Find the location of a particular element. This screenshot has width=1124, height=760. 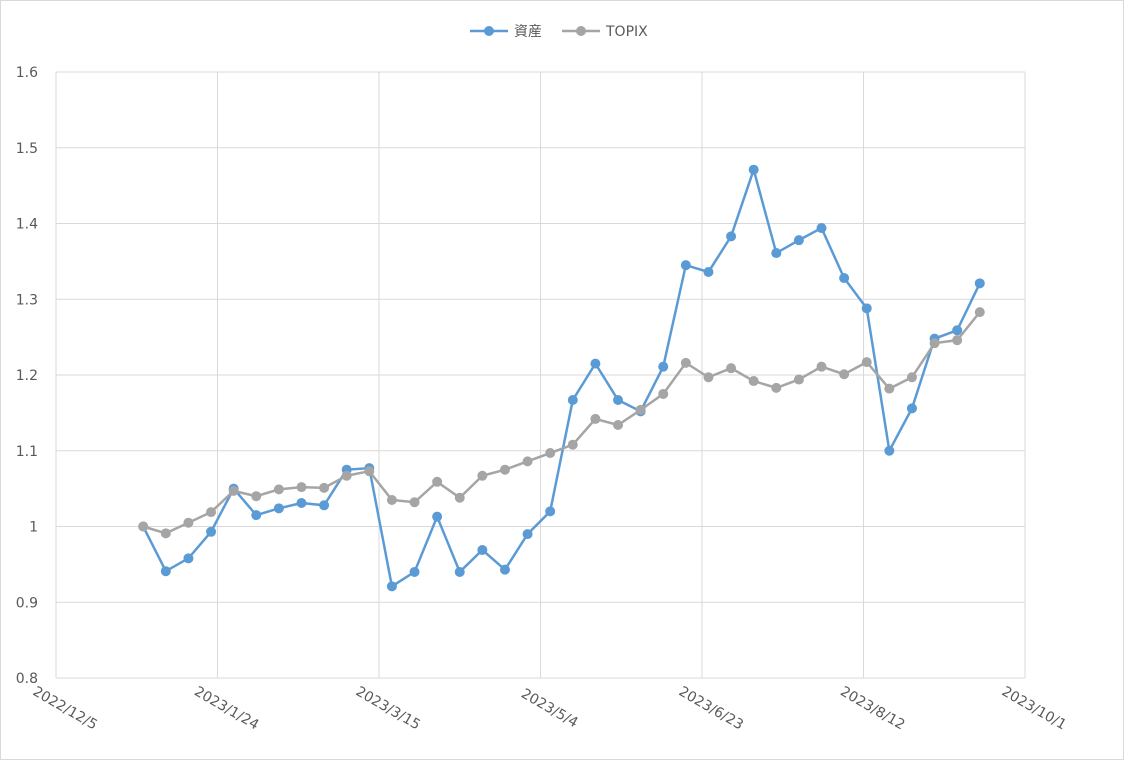

legend-label: 資産 is located at coordinates (528, 32).